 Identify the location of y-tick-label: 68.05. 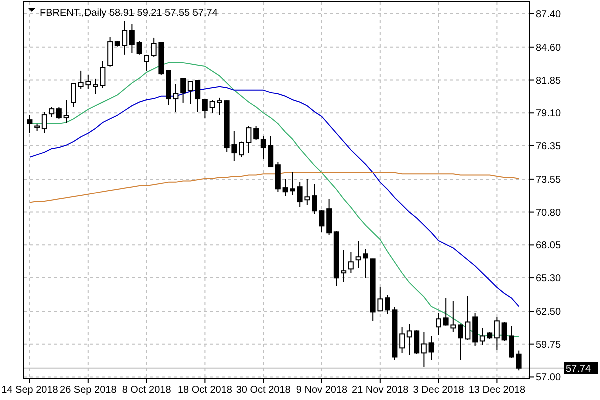
(549, 246).